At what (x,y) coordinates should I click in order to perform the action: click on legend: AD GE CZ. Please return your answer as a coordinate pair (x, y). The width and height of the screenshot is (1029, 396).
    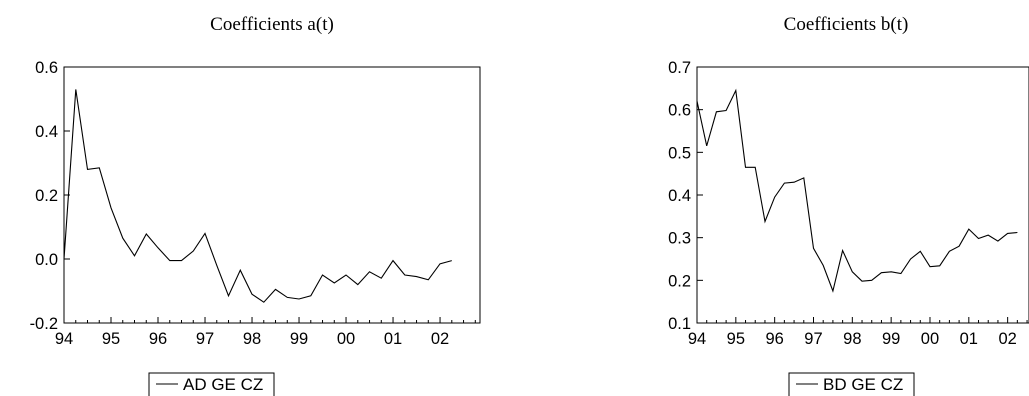
    Looking at the image, I should click on (211, 384).